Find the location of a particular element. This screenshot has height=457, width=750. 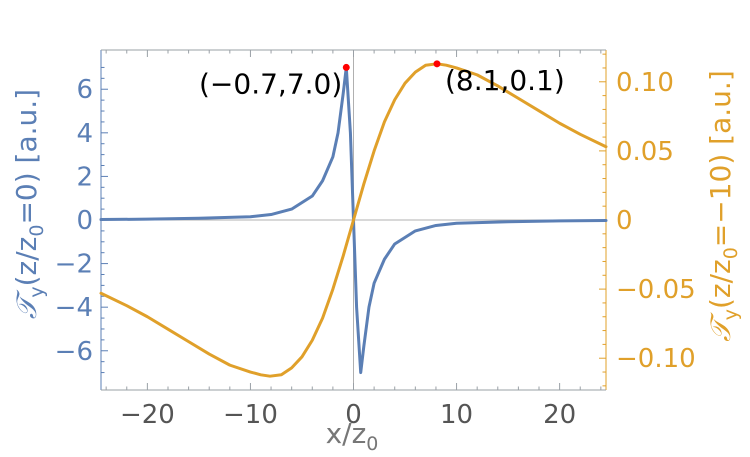

y-left-tick-label: −6 is located at coordinates (74, 352).